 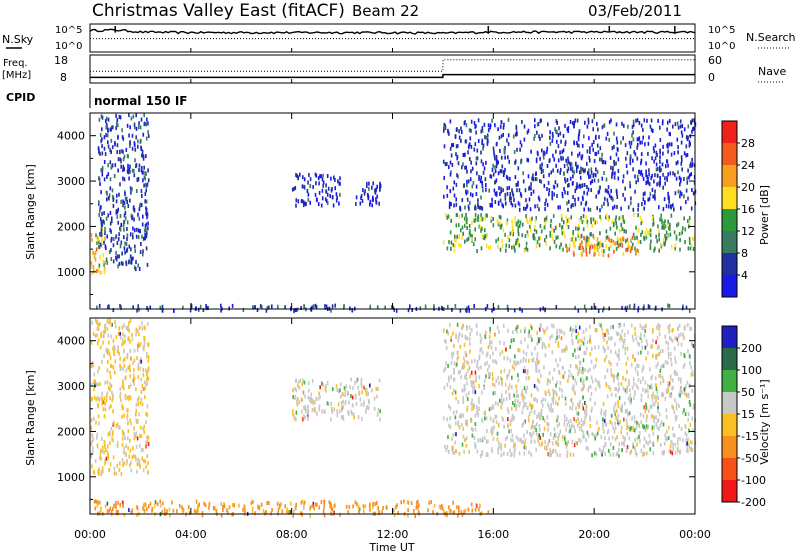 What do you see at coordinates (748, 231) in the screenshot?
I see `colorbar-tick-label: 12` at bounding box center [748, 231].